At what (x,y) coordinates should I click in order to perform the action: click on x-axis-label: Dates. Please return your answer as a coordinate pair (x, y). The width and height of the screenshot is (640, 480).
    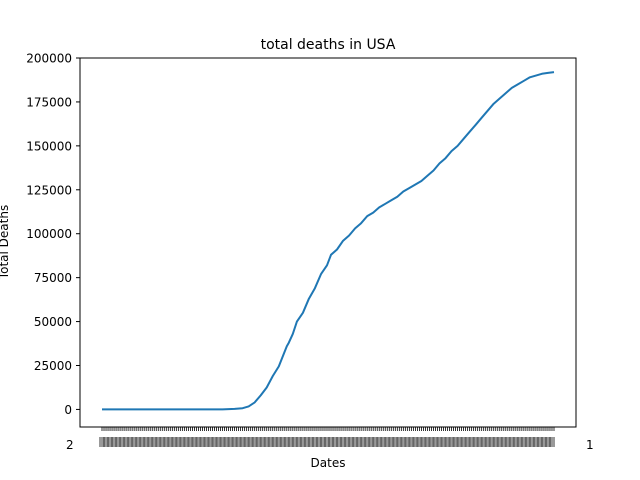
    Looking at the image, I should click on (328, 463).